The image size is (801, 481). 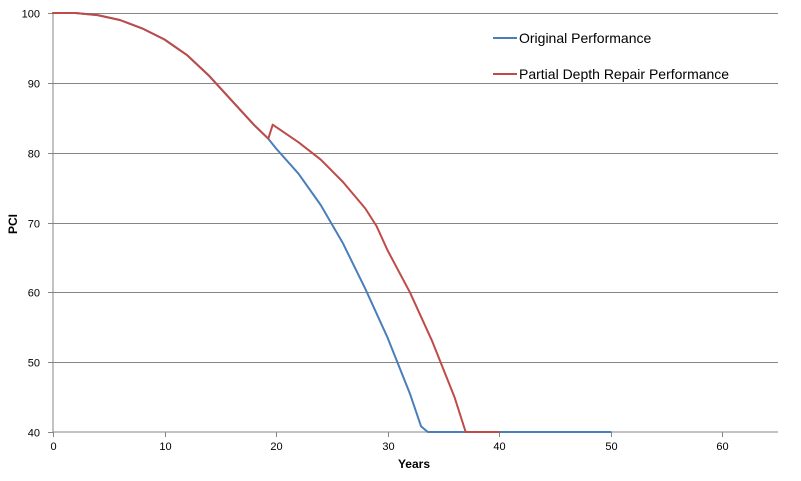 I want to click on y-tick-label: 60, so click(x=34, y=294).